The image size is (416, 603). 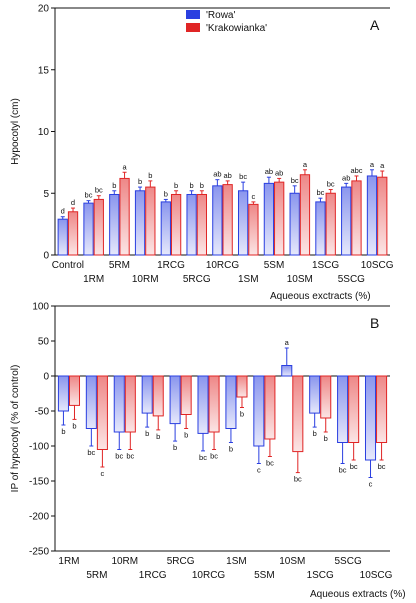 I want to click on x-axis-label: Aqueous extracts (%), so click(x=358, y=594).